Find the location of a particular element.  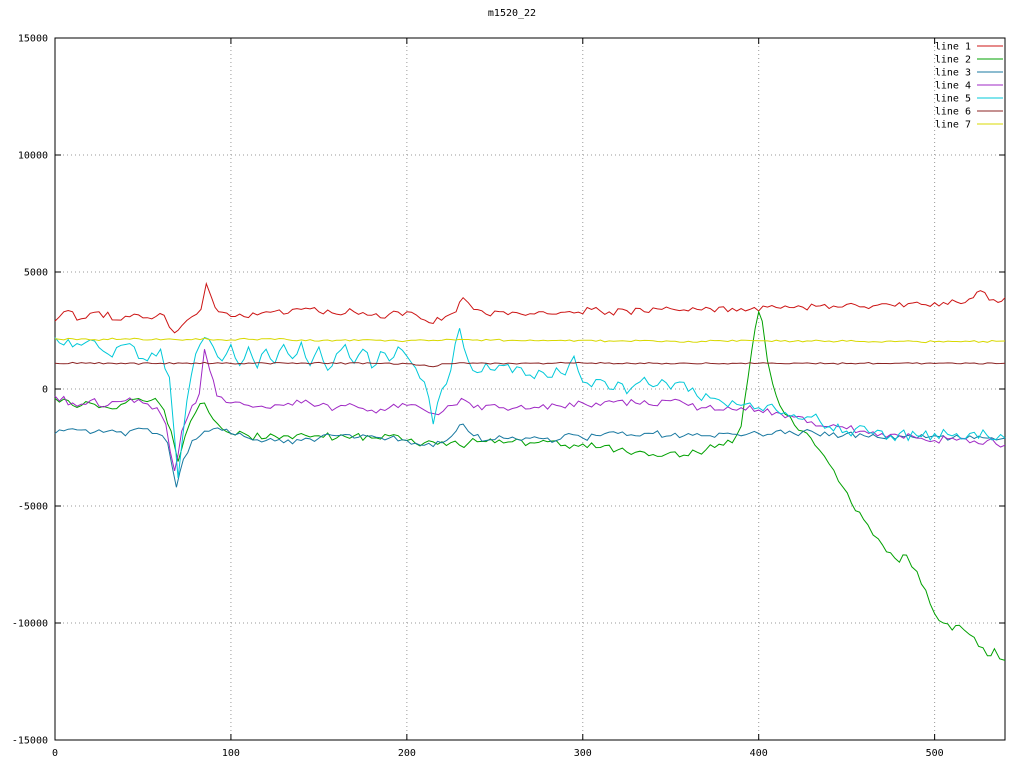

y-tick-label: 15000 is located at coordinates (33, 39).